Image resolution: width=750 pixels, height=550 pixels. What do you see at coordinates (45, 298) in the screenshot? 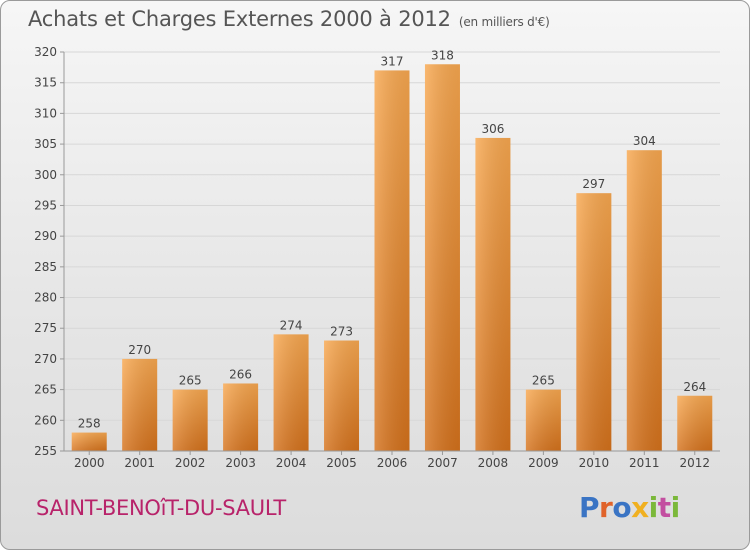
I see `y-tick-label: 280` at bounding box center [45, 298].